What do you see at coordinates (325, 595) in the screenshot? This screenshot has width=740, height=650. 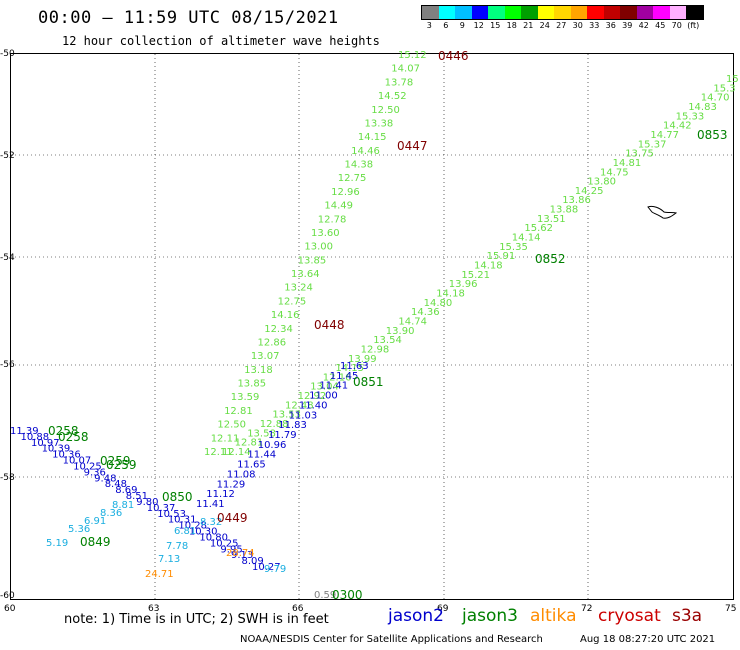 I see `wave-height-value: 0.59` at bounding box center [325, 595].